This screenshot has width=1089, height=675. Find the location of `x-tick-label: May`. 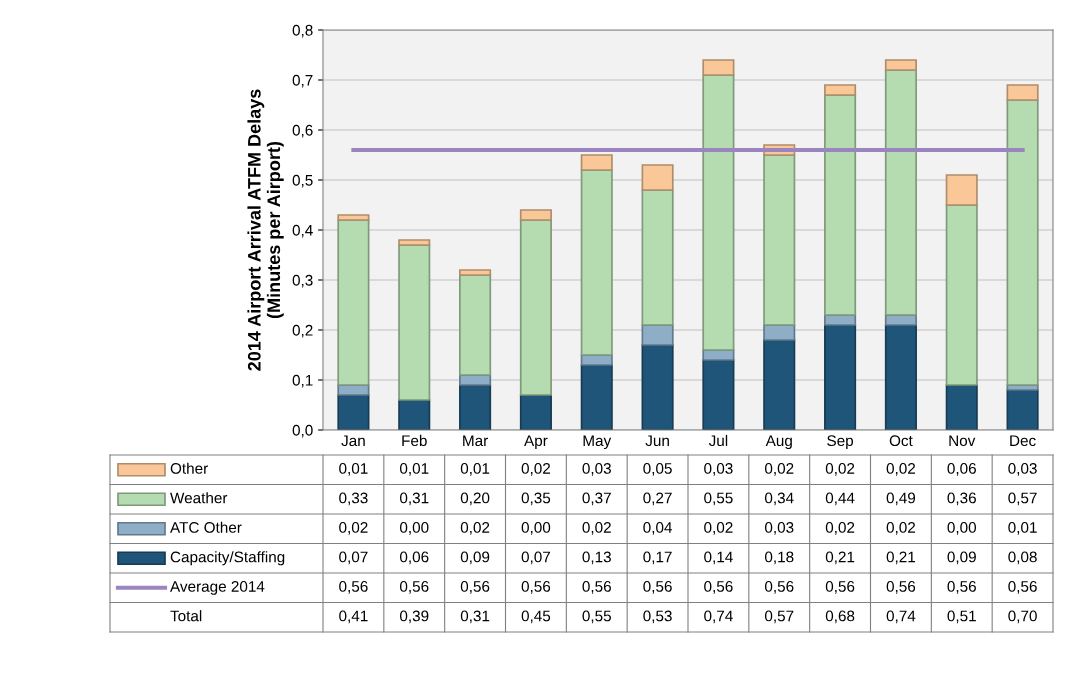

x-tick-label: May is located at coordinates (597, 442).